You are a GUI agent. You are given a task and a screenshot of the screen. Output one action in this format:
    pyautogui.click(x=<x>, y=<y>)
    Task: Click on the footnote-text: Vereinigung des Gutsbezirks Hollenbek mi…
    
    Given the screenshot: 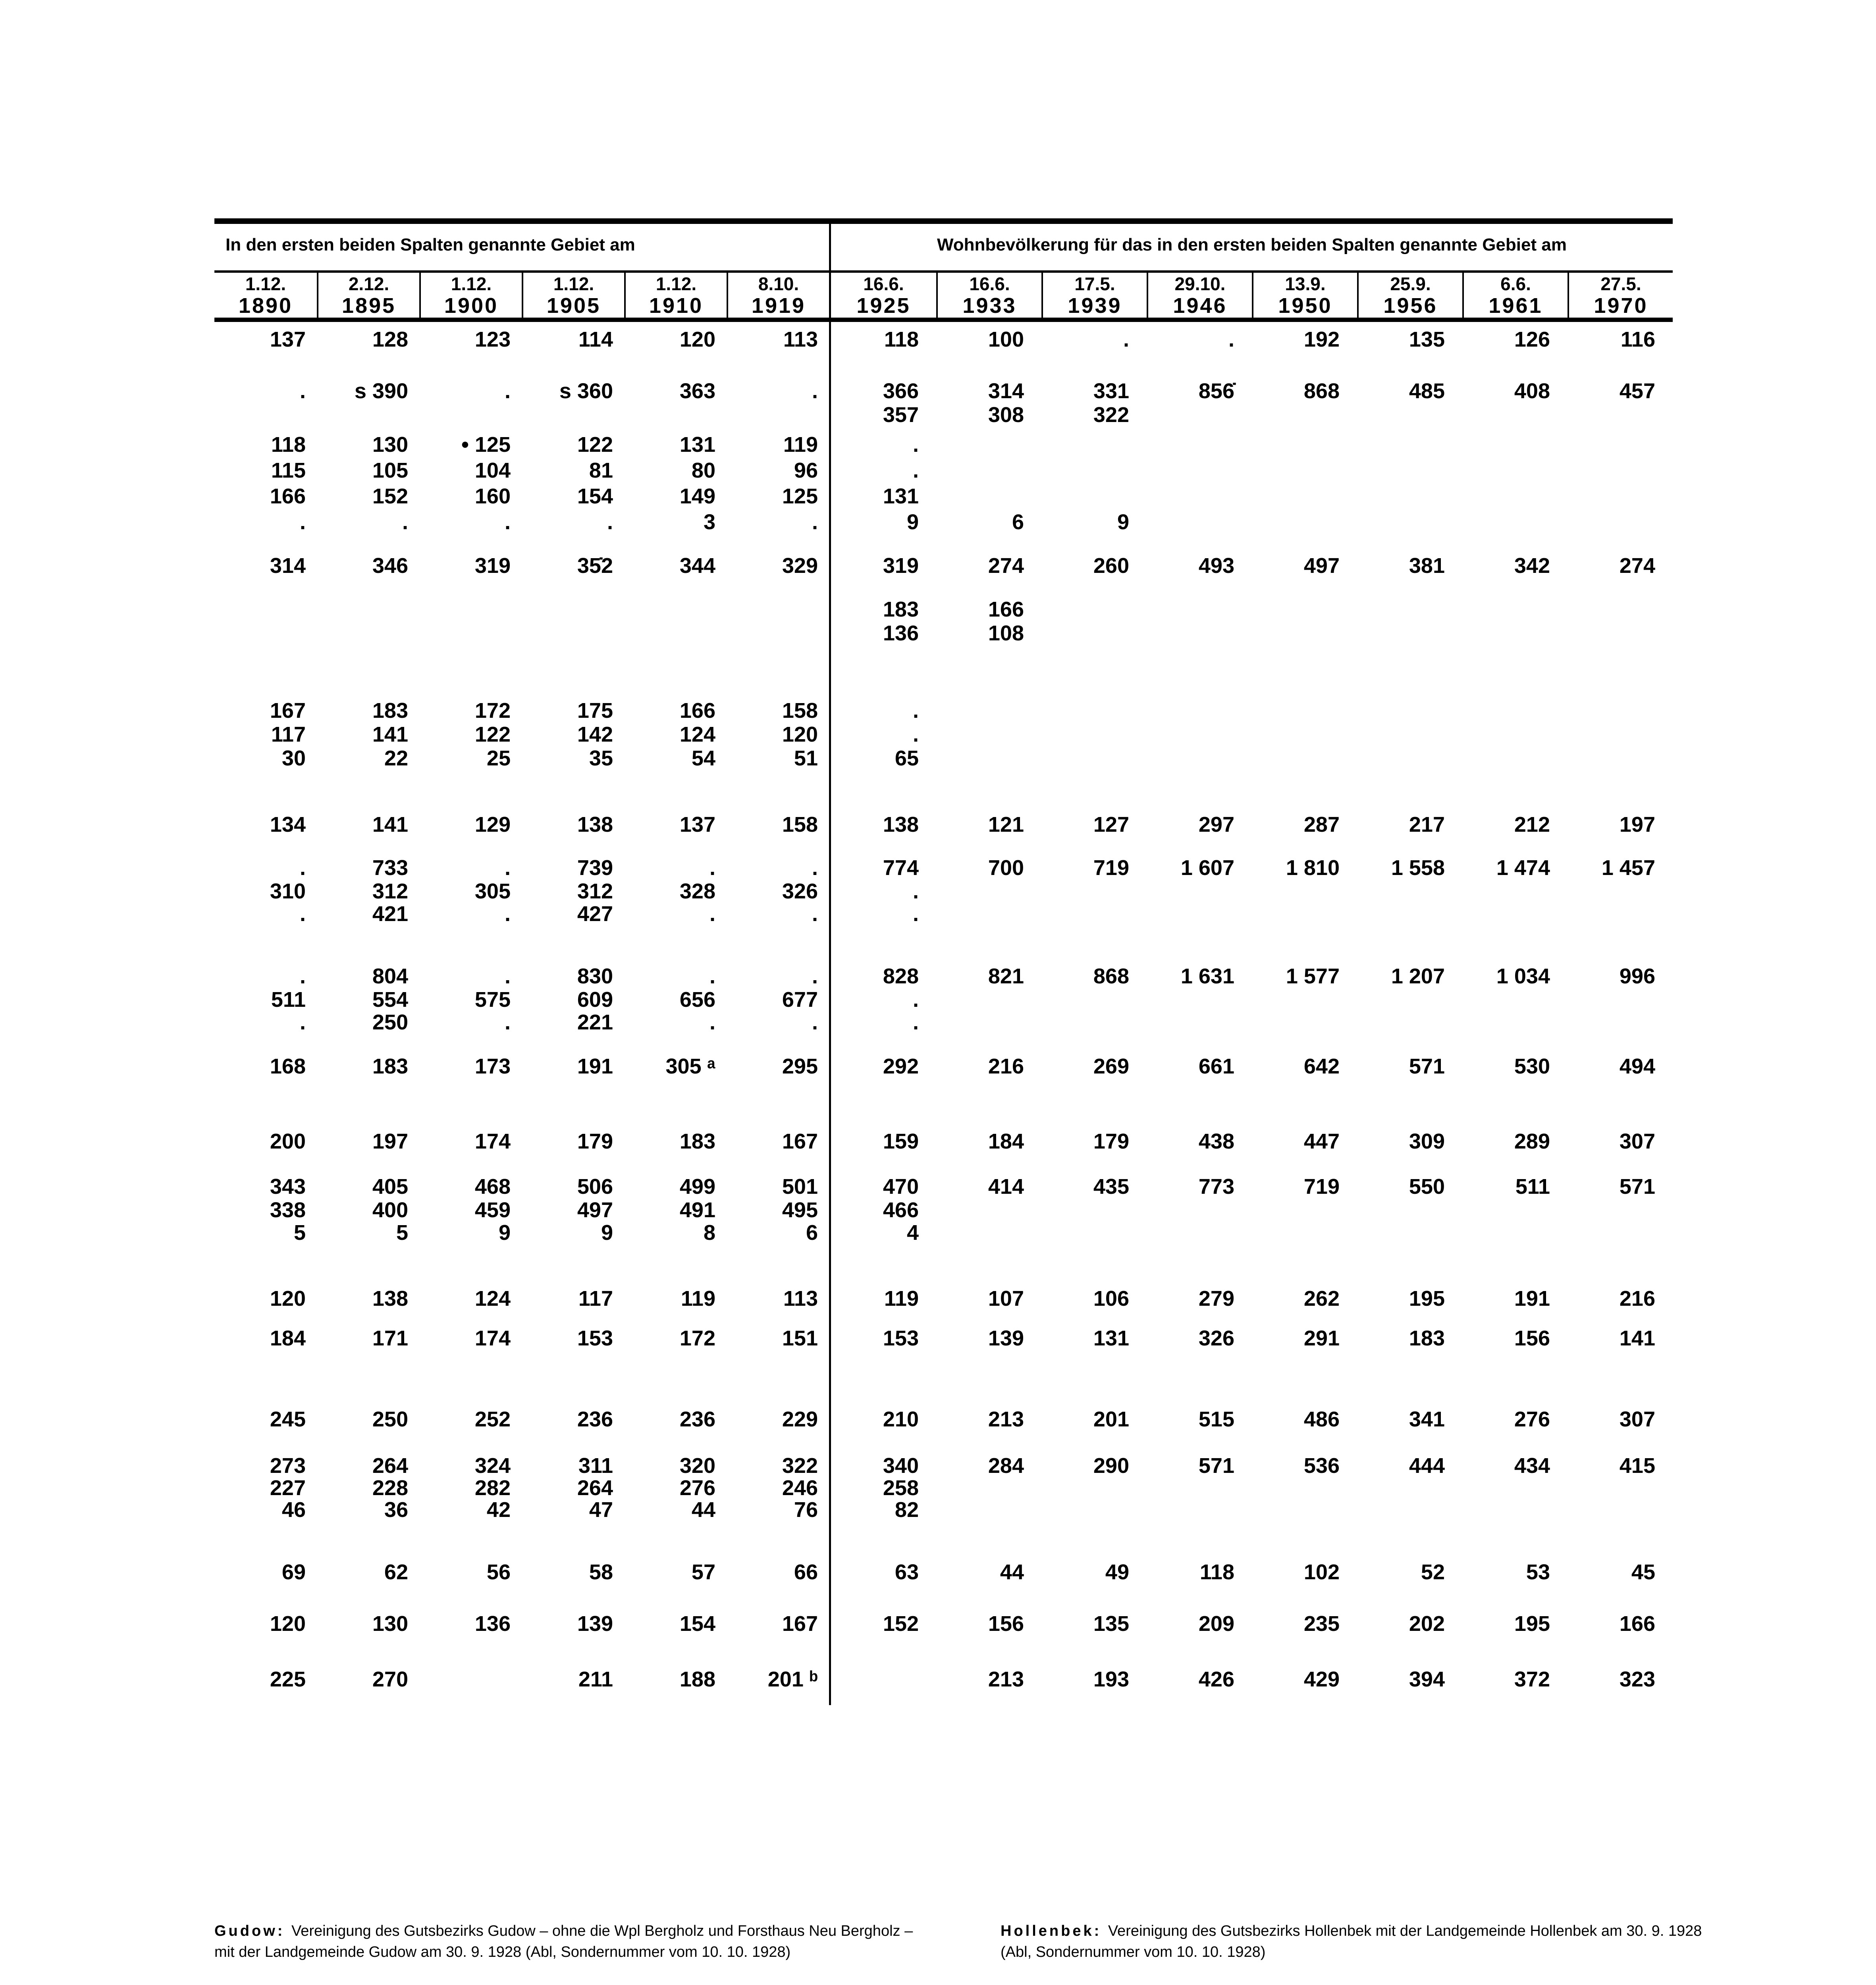 What is the action you would take?
    pyautogui.click(x=1351, y=1942)
    